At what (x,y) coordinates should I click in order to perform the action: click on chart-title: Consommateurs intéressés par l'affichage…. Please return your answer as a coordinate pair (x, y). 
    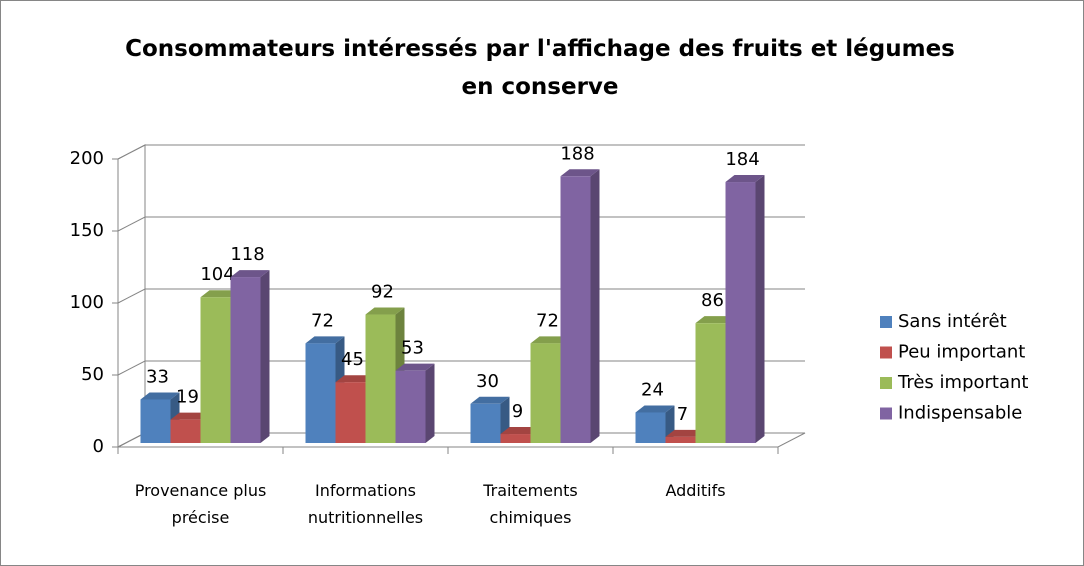
    Looking at the image, I should click on (540, 68).